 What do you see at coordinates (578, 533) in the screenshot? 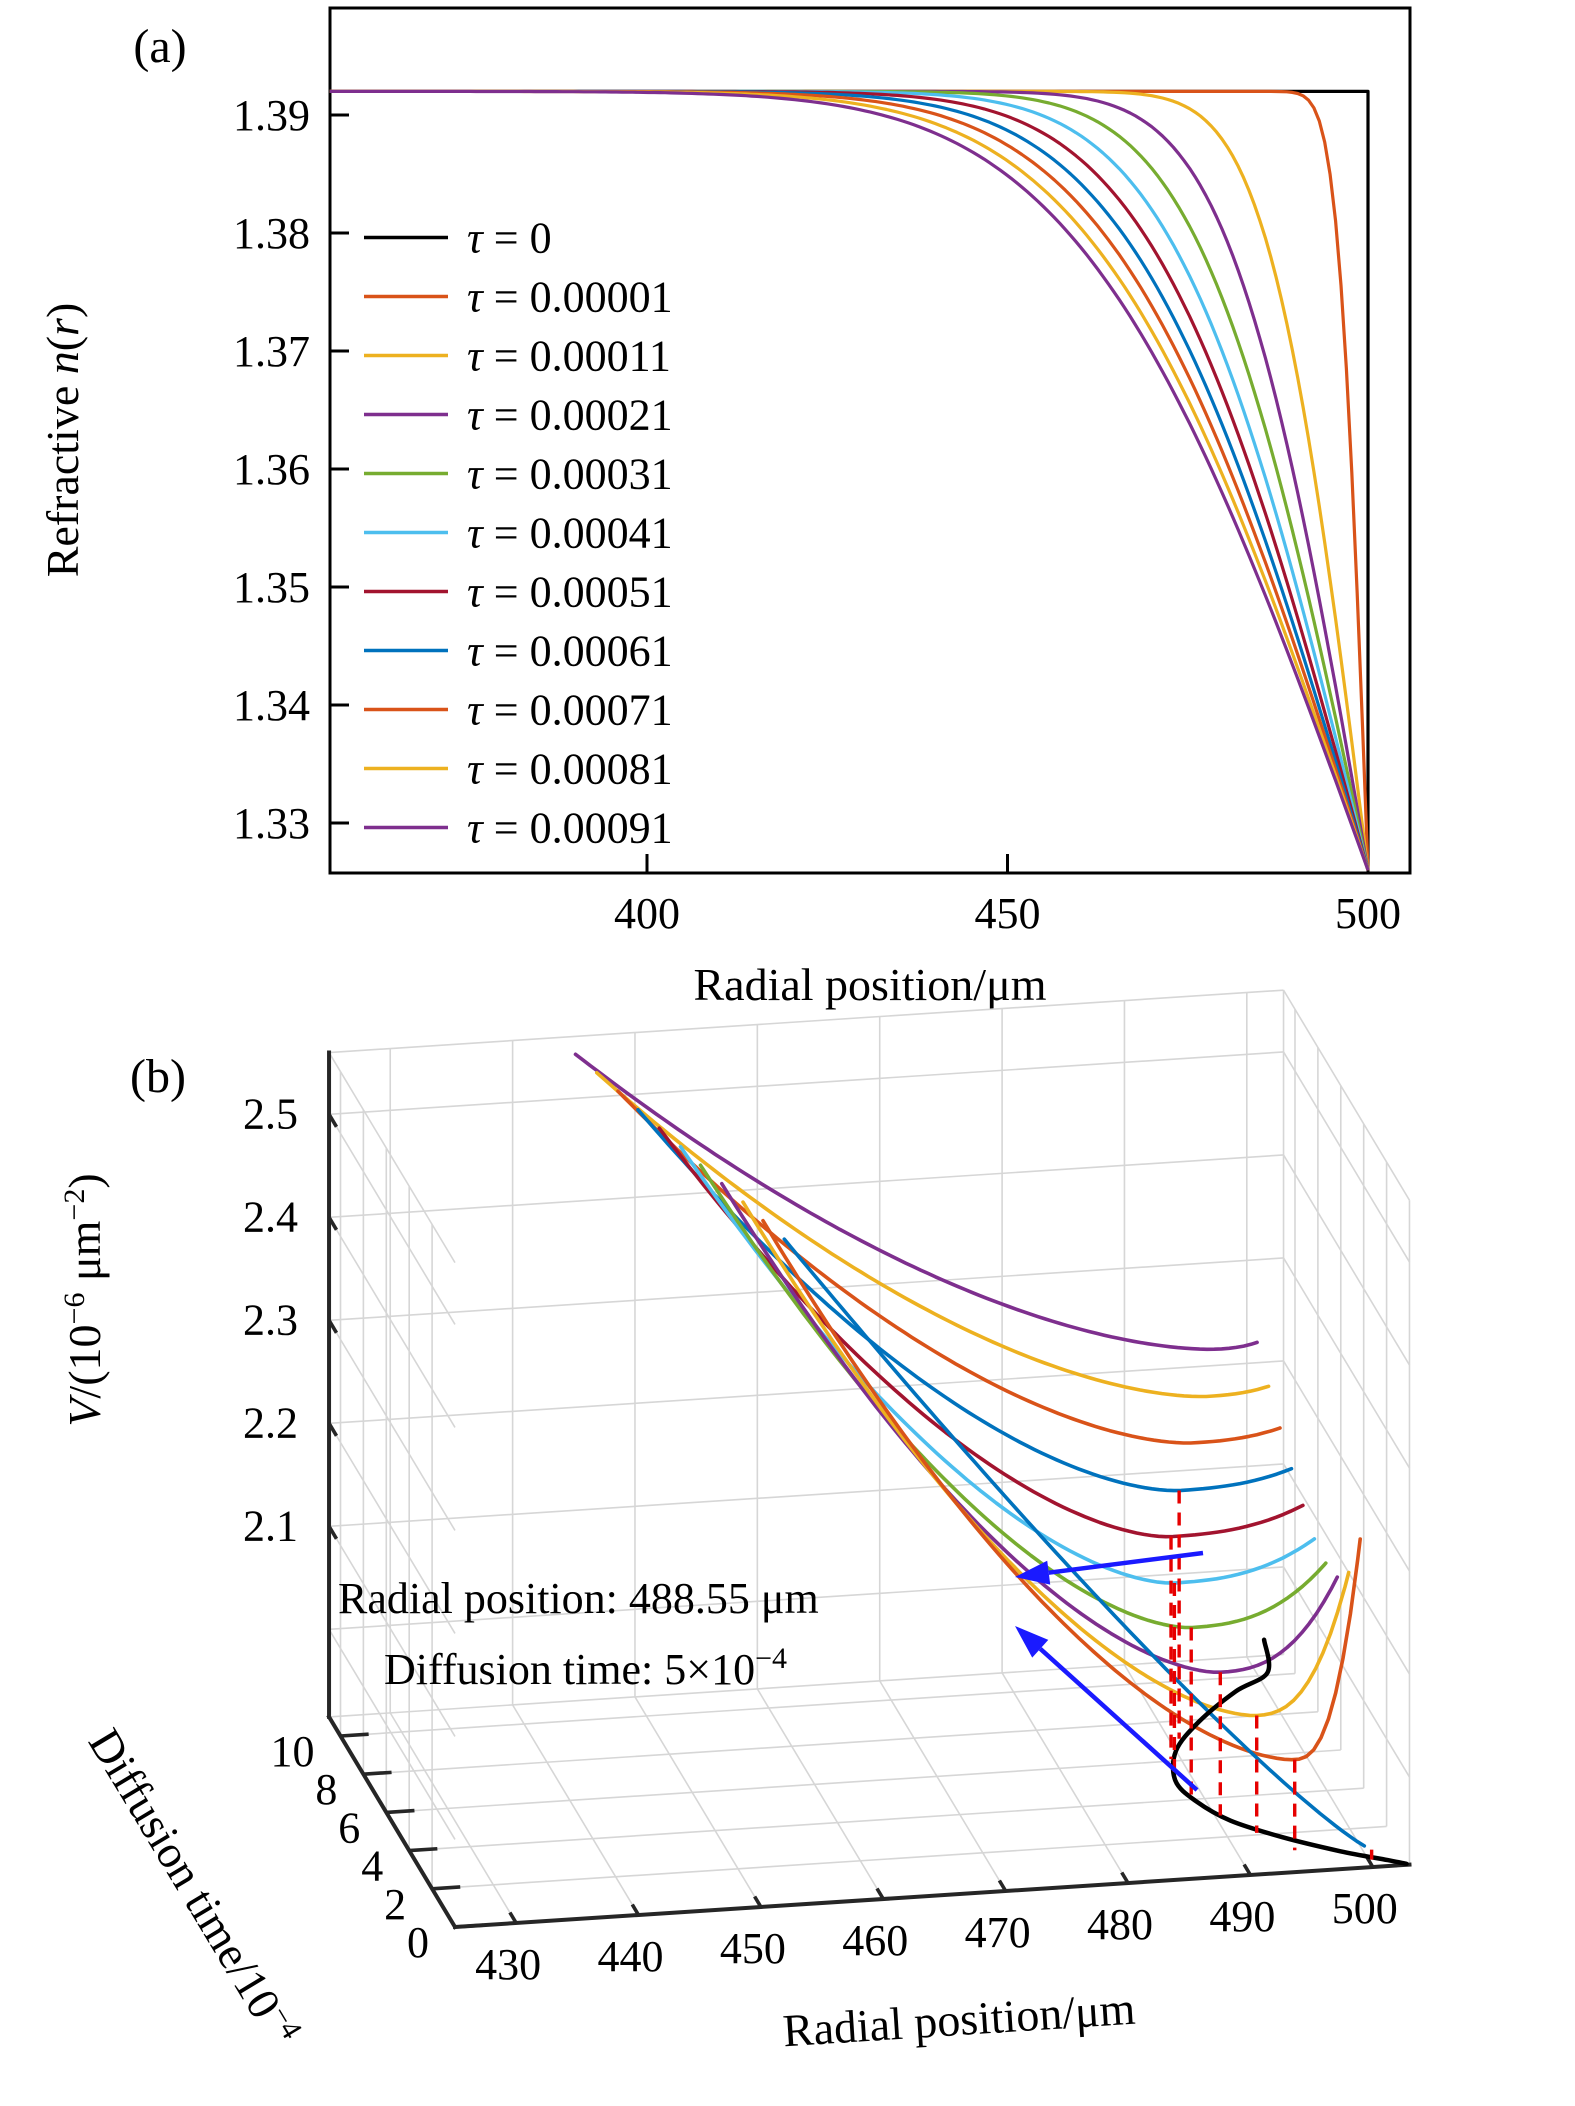
I see `legend-tau-value: = 0.00041` at bounding box center [578, 533].